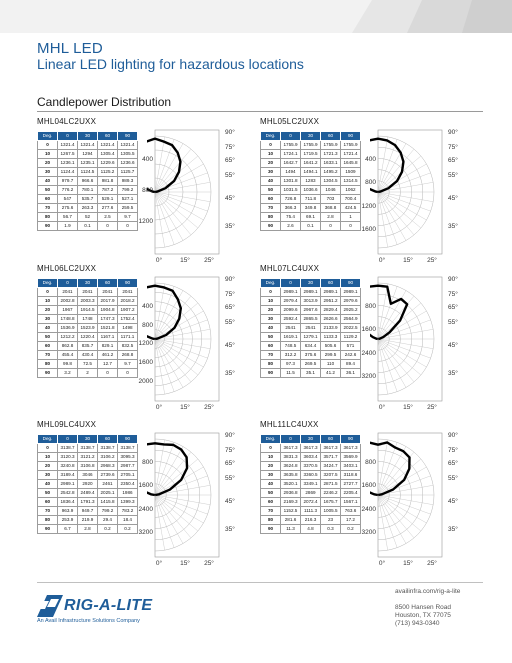  I want to click on candela-cell: 242.6, so click(350, 355).